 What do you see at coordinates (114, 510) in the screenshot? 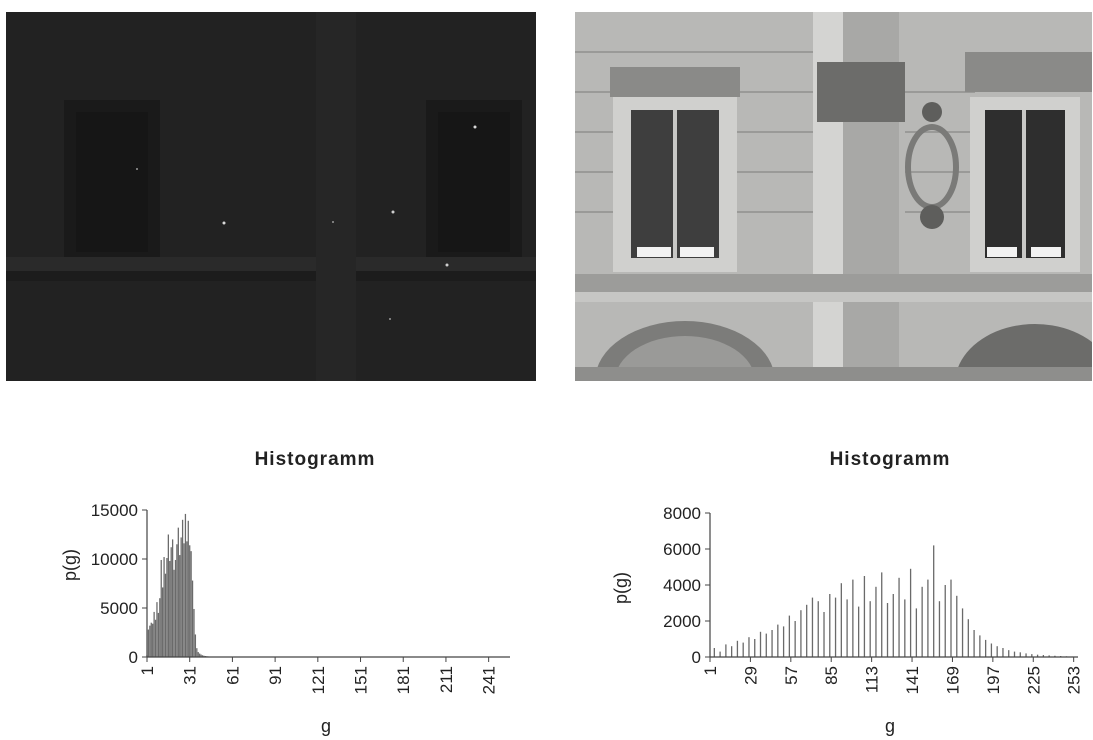
I see `y-tick-label: 15000` at bounding box center [114, 510].